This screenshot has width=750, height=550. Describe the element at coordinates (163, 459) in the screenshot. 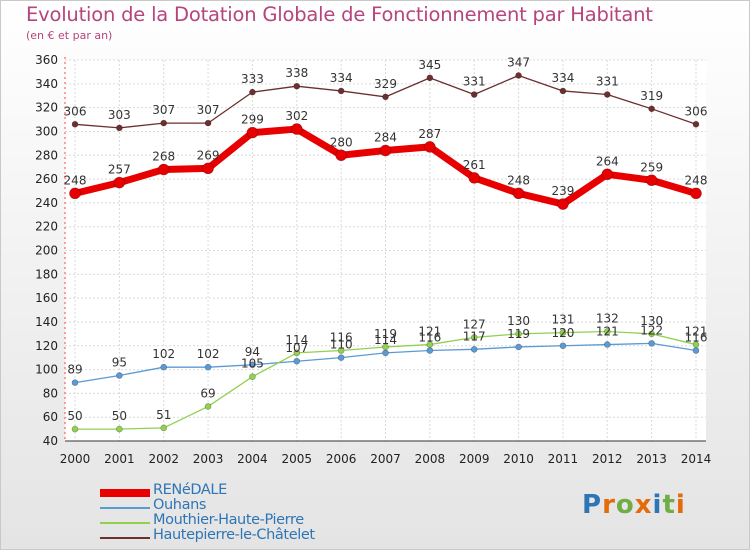

I see `x-tick-label: 2002` at that location.